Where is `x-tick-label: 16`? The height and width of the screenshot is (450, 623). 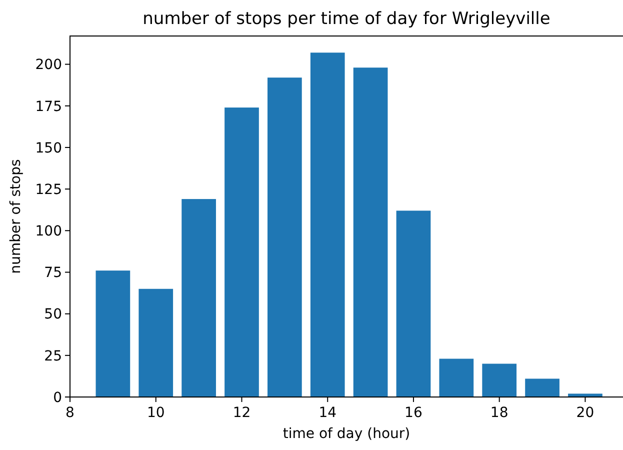
x-tick-label: 16 is located at coordinates (413, 413).